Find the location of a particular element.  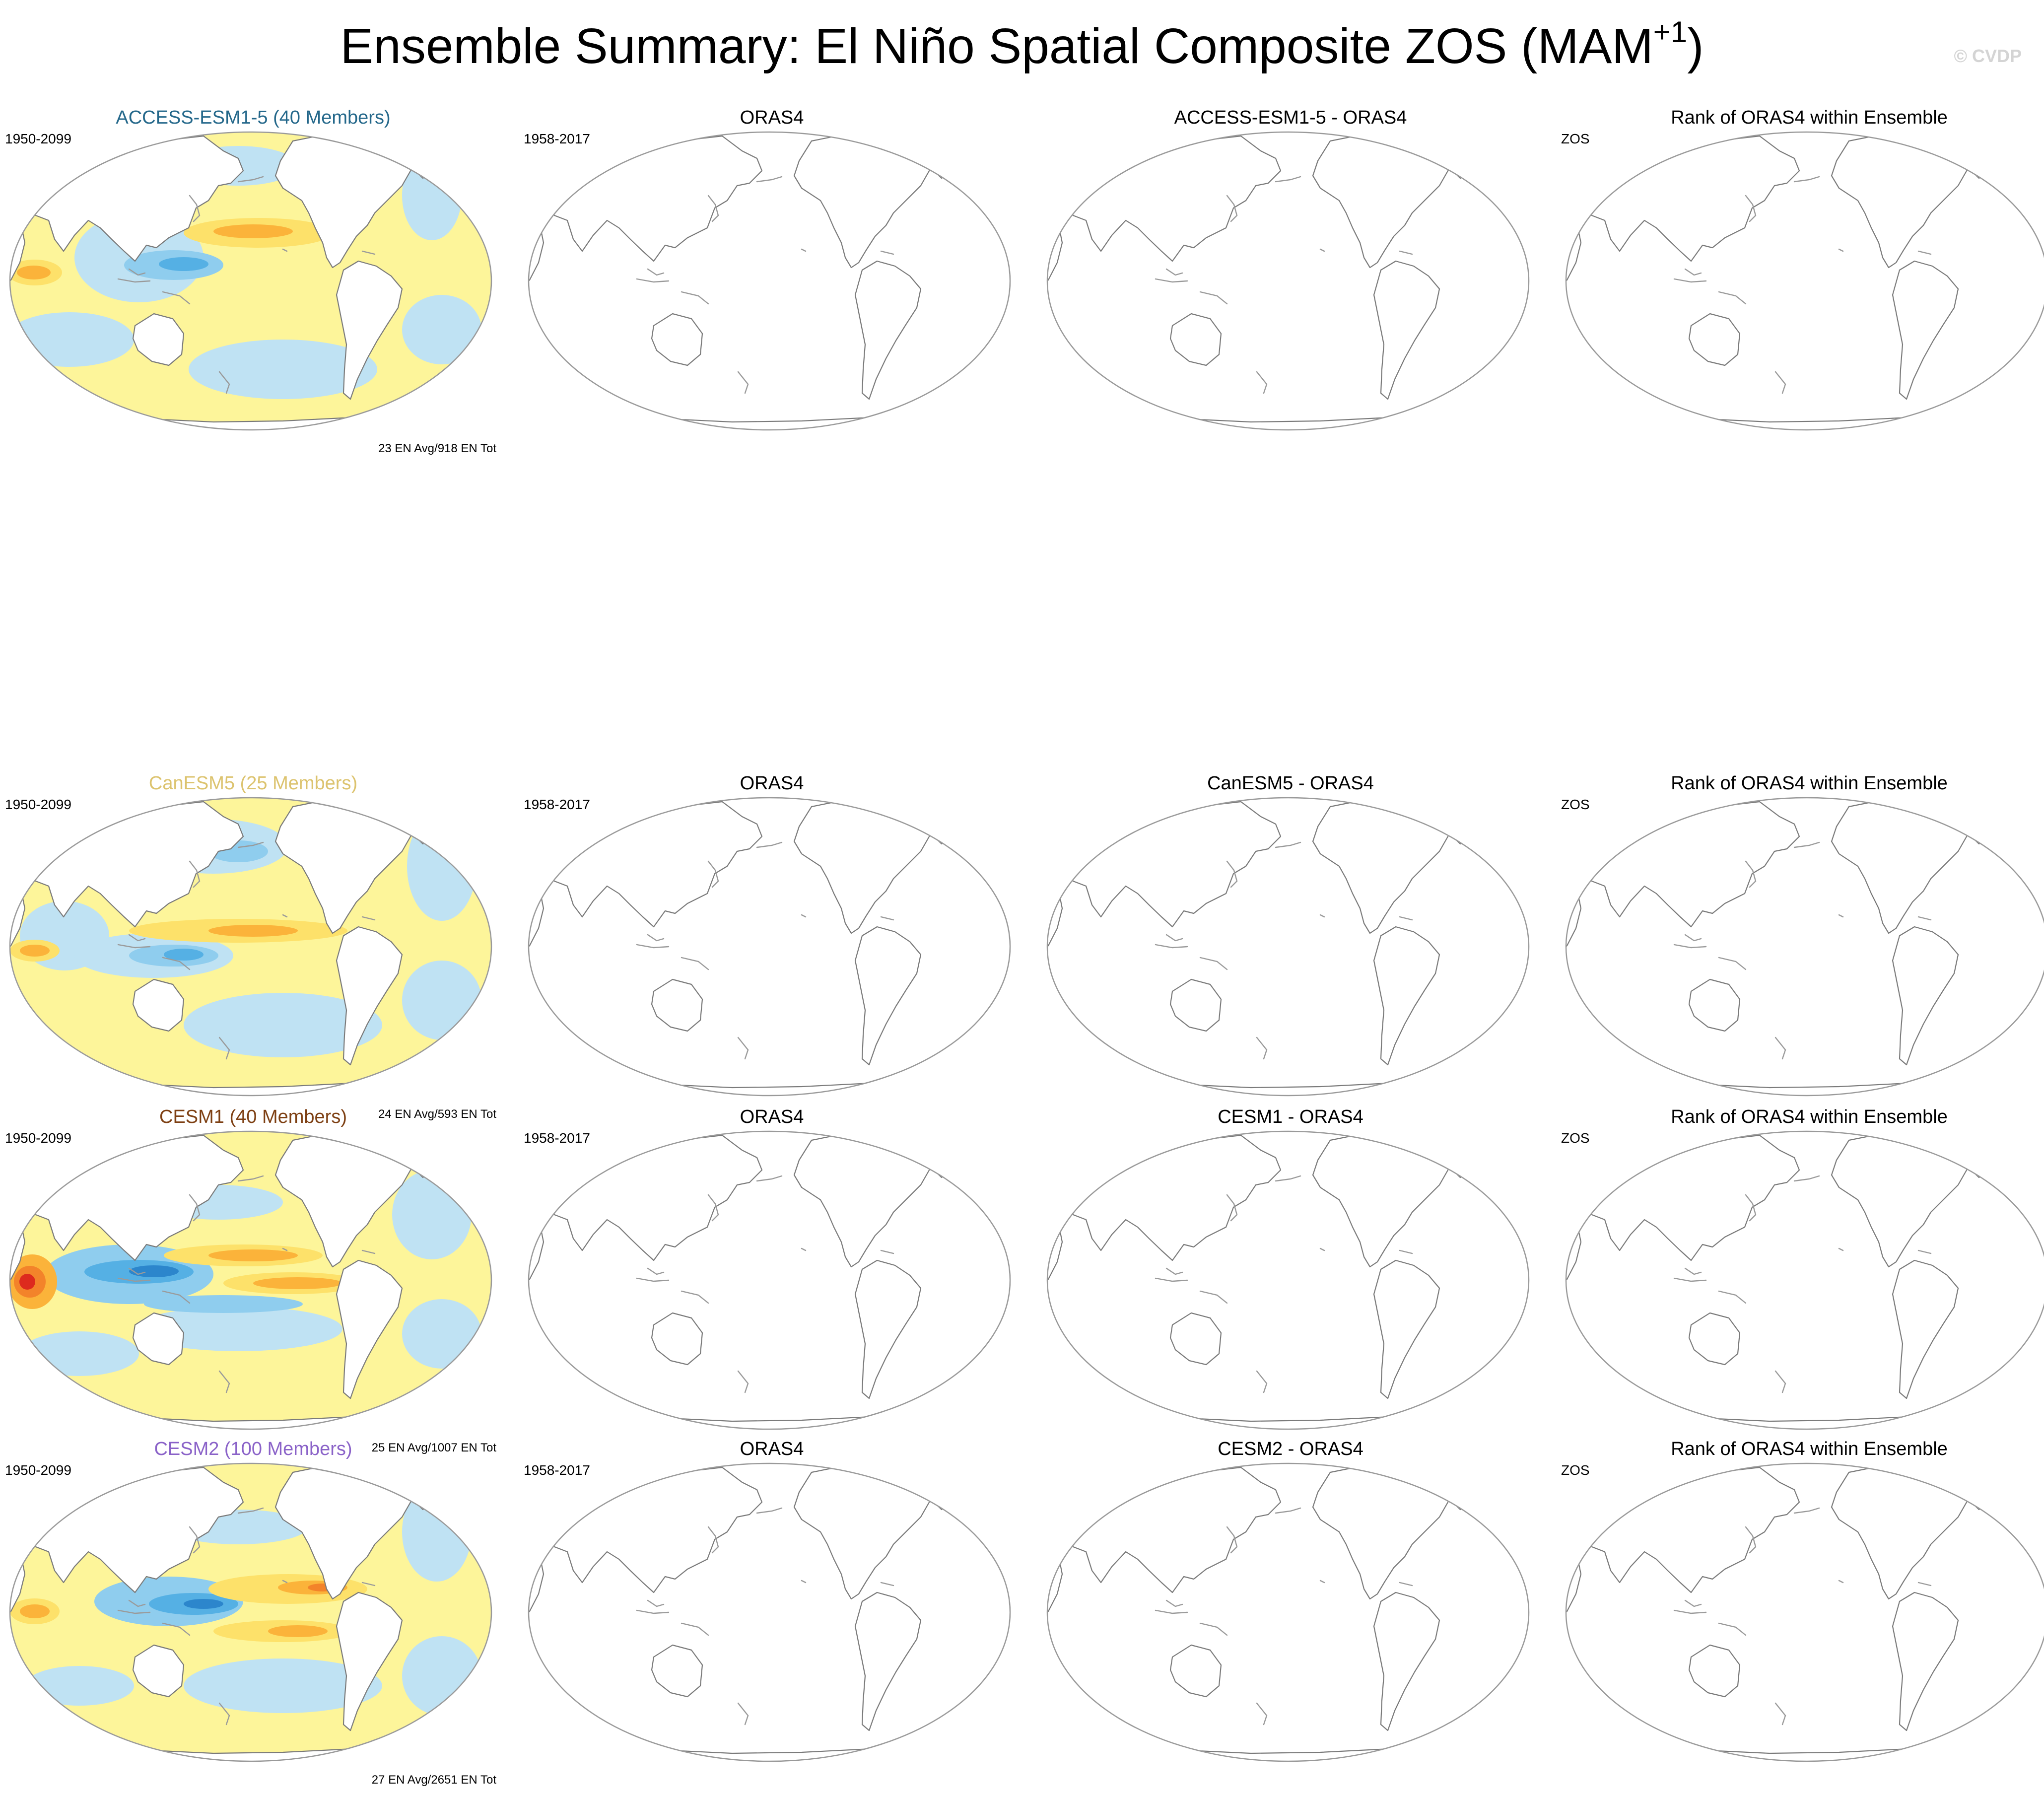

panel-obs-row-2: ORAS4 1958-2017 is located at coordinates (772, 951).